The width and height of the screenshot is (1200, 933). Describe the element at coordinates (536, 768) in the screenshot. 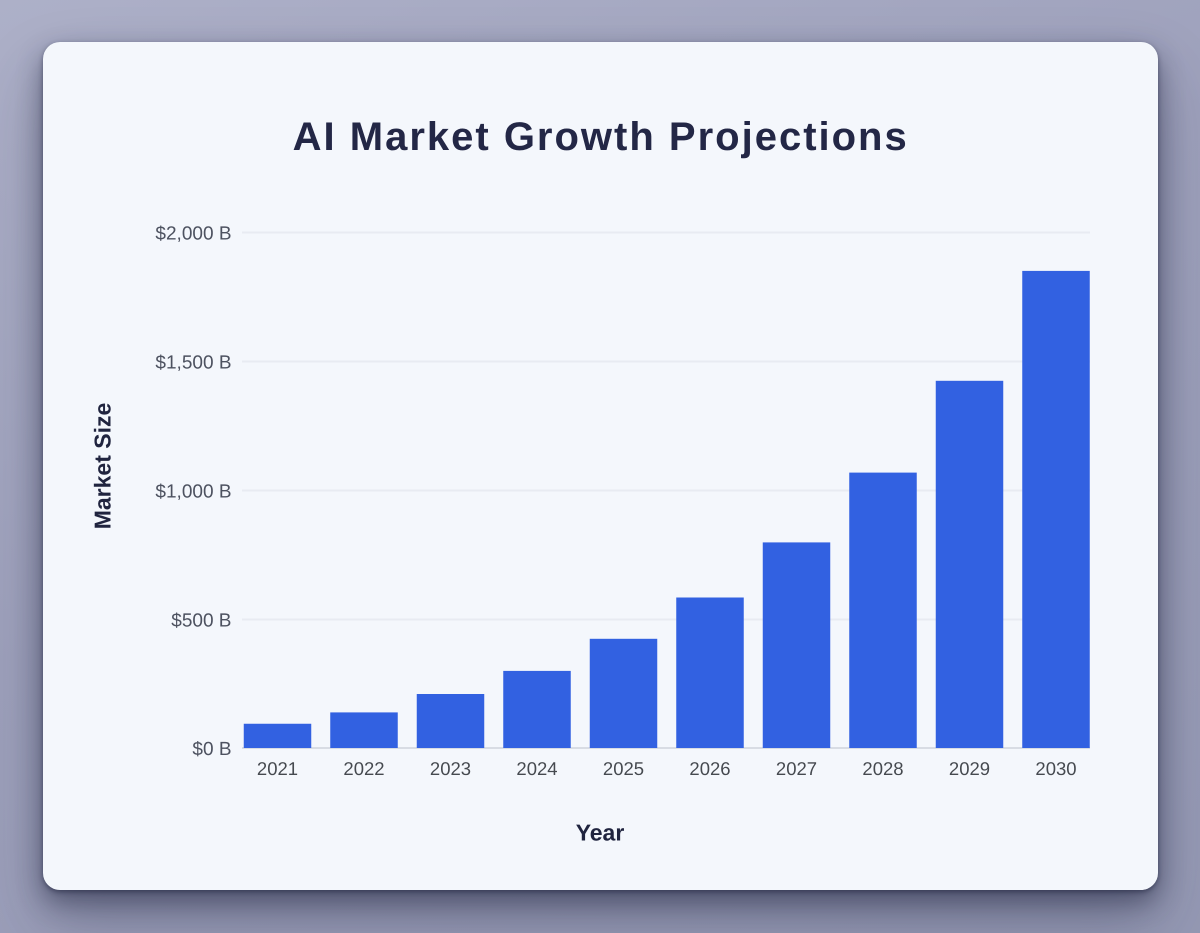

I see `svg-text: 2024` at that location.